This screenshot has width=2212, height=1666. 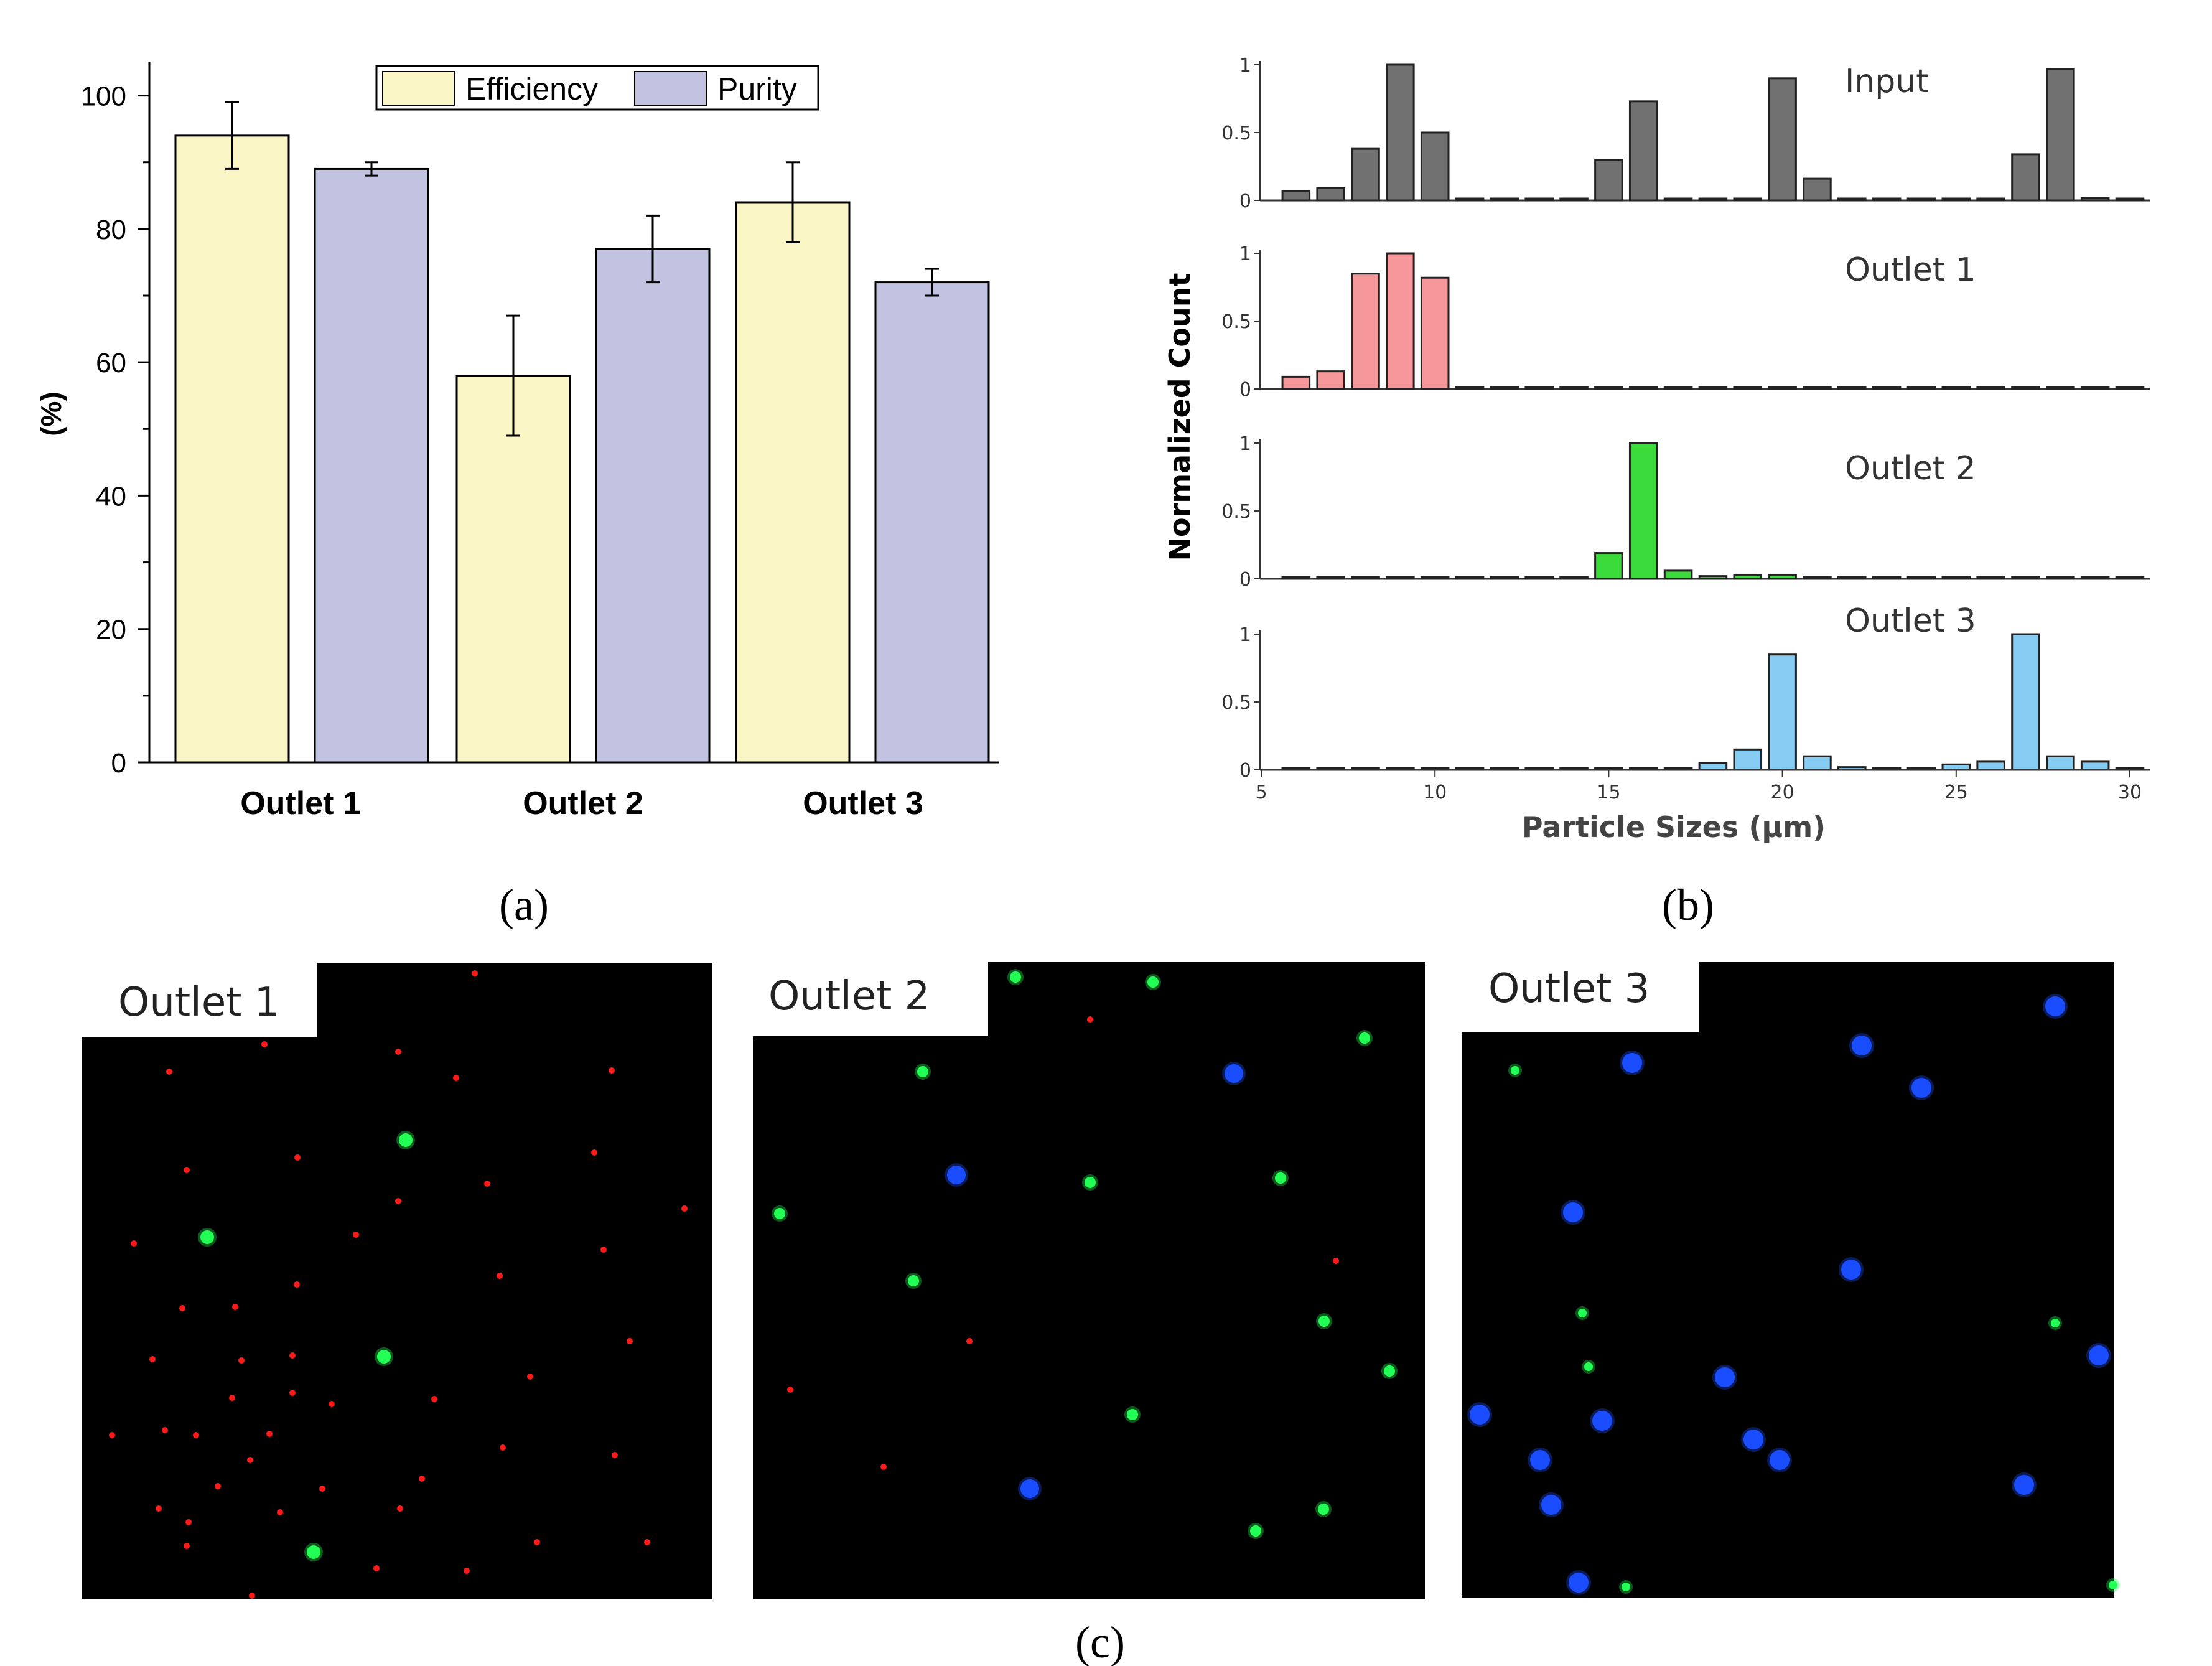 I want to click on histogram-outlet-1: 0 0.5 1 Outlet 1, so click(x=1685, y=322).